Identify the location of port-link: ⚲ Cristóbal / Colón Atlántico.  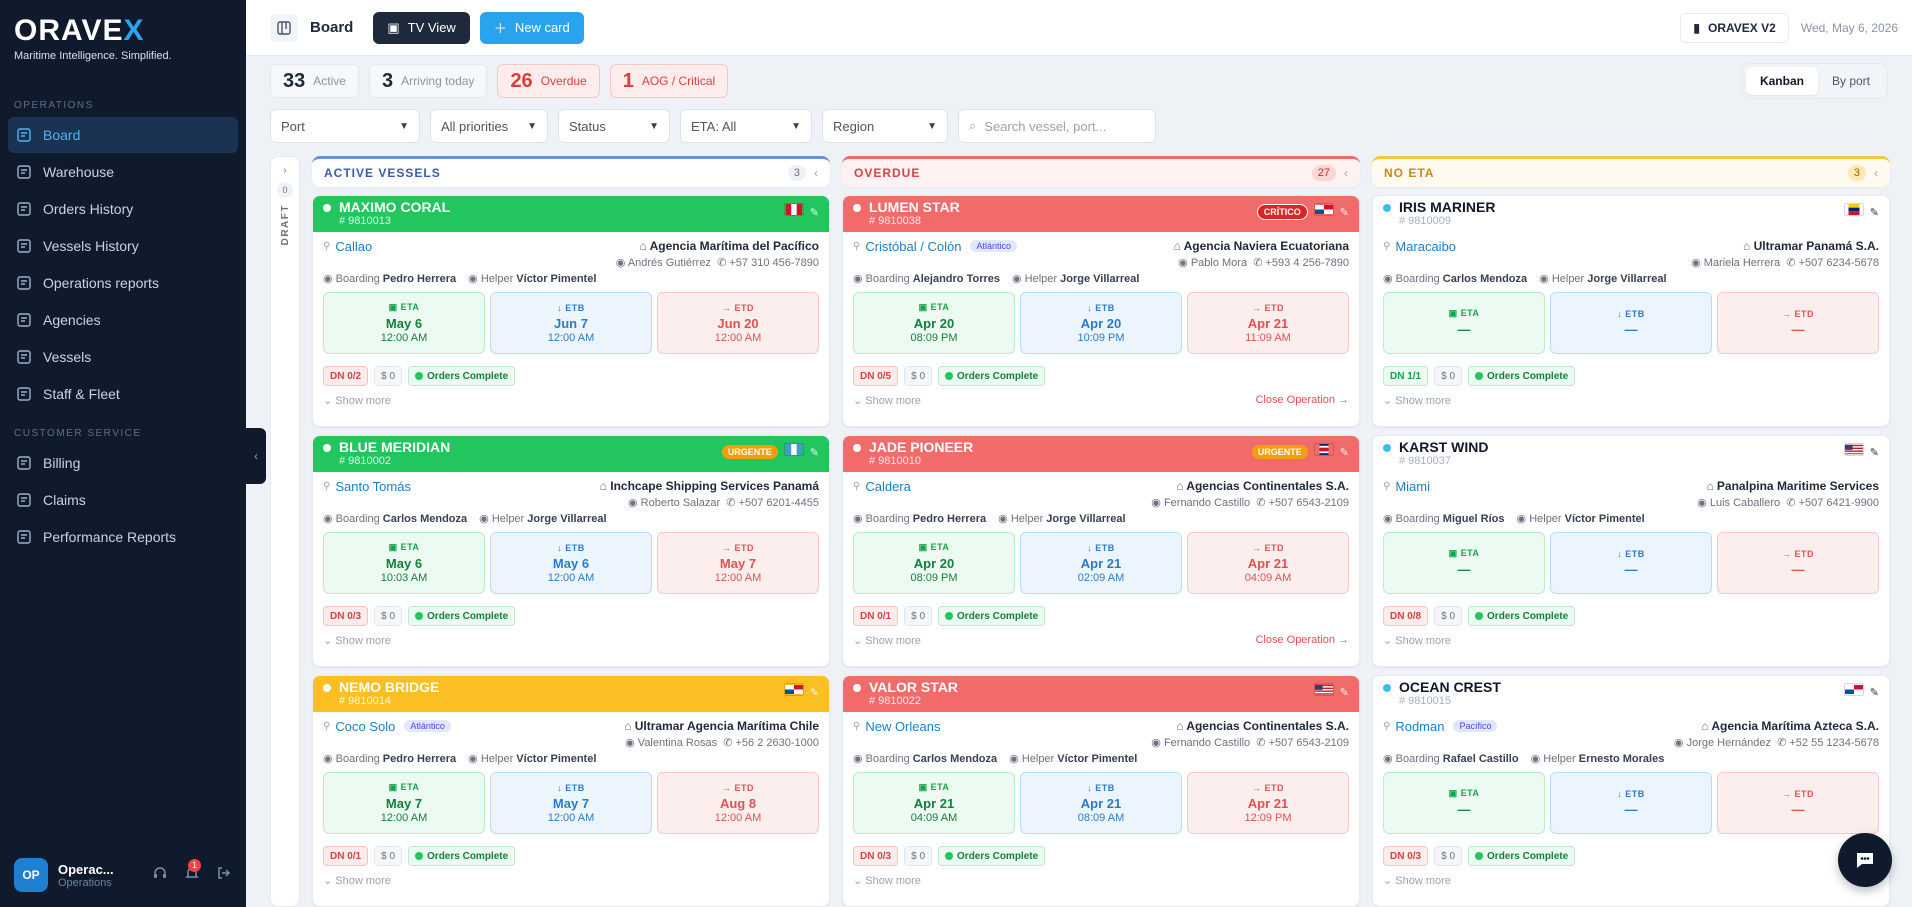
(935, 246).